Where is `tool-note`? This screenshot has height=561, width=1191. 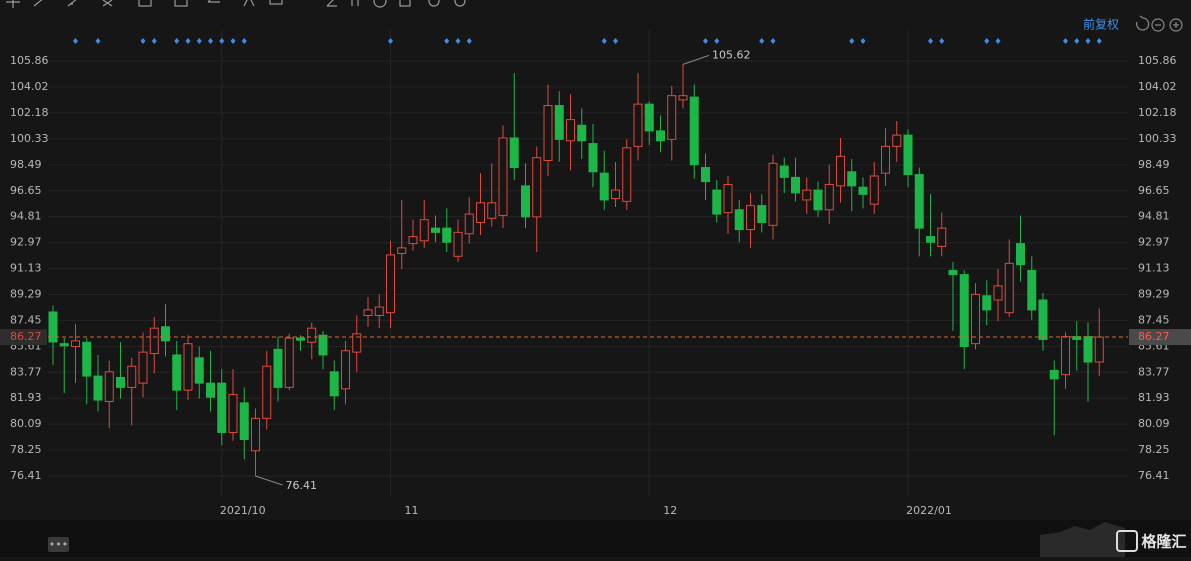 tool-note is located at coordinates (276, 2).